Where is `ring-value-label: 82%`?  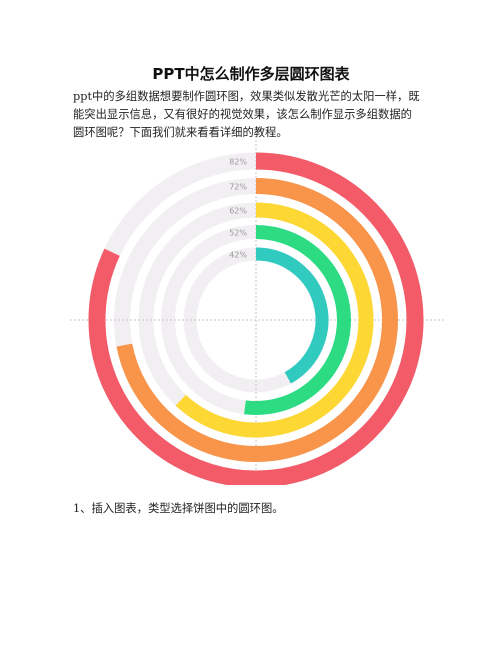
ring-value-label: 82% is located at coordinates (238, 162).